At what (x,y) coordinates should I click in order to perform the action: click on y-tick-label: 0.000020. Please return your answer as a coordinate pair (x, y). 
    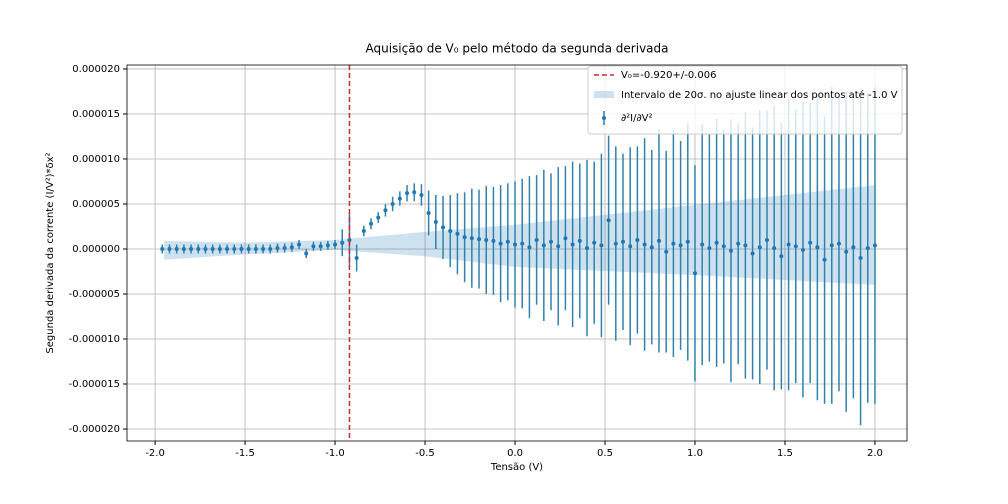
    Looking at the image, I should click on (96, 69).